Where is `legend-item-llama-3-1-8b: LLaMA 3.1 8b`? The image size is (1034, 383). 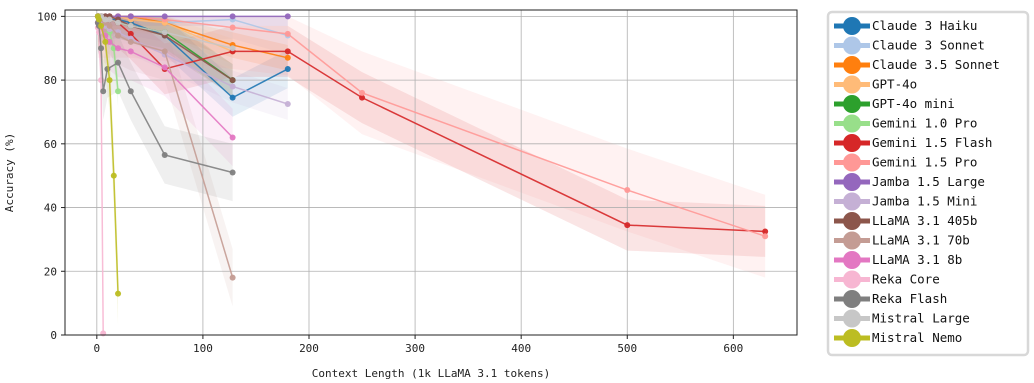 legend-item-llama-3-1-8b: LLaMA 3.1 8b is located at coordinates (898, 260).